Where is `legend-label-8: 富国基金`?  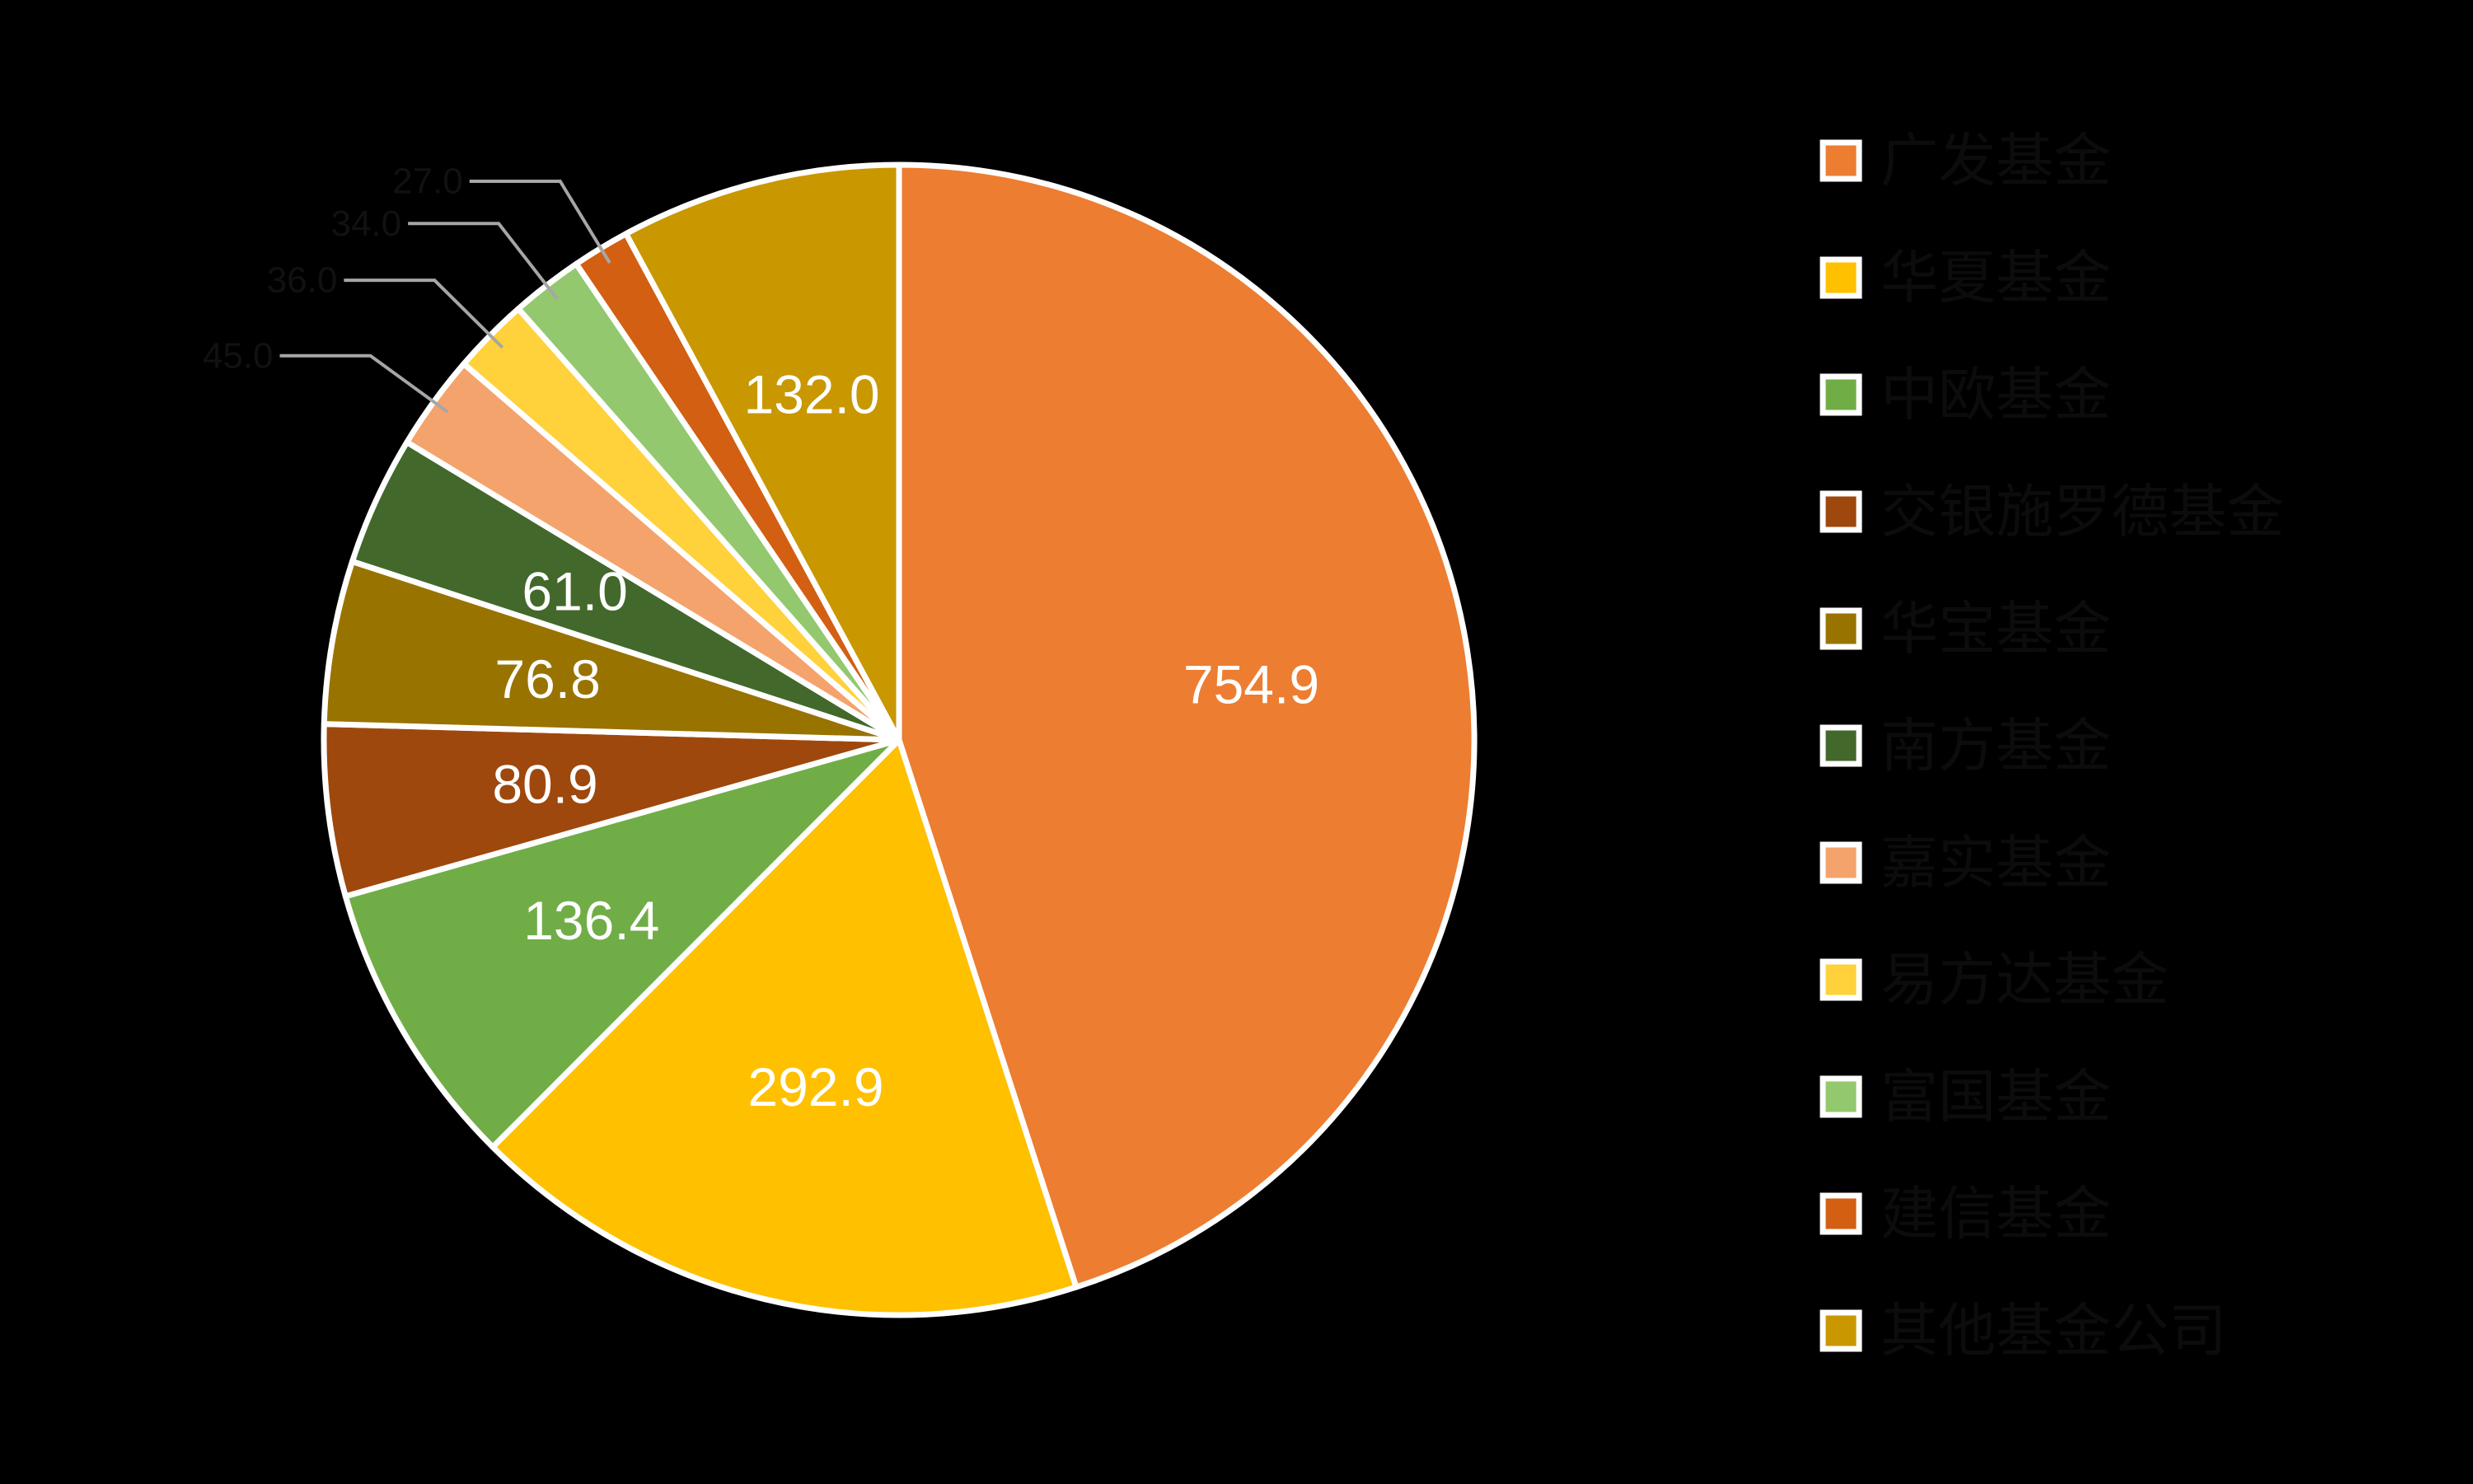
legend-label-8: 富国基金 is located at coordinates (1996, 1097).